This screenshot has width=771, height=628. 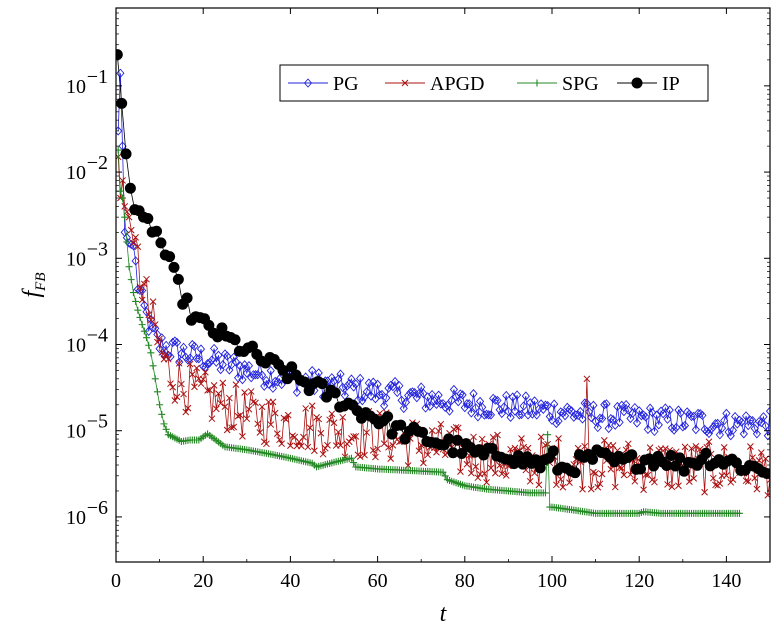 What do you see at coordinates (648, 84) in the screenshot?
I see `legend-item-ip: IP` at bounding box center [648, 84].